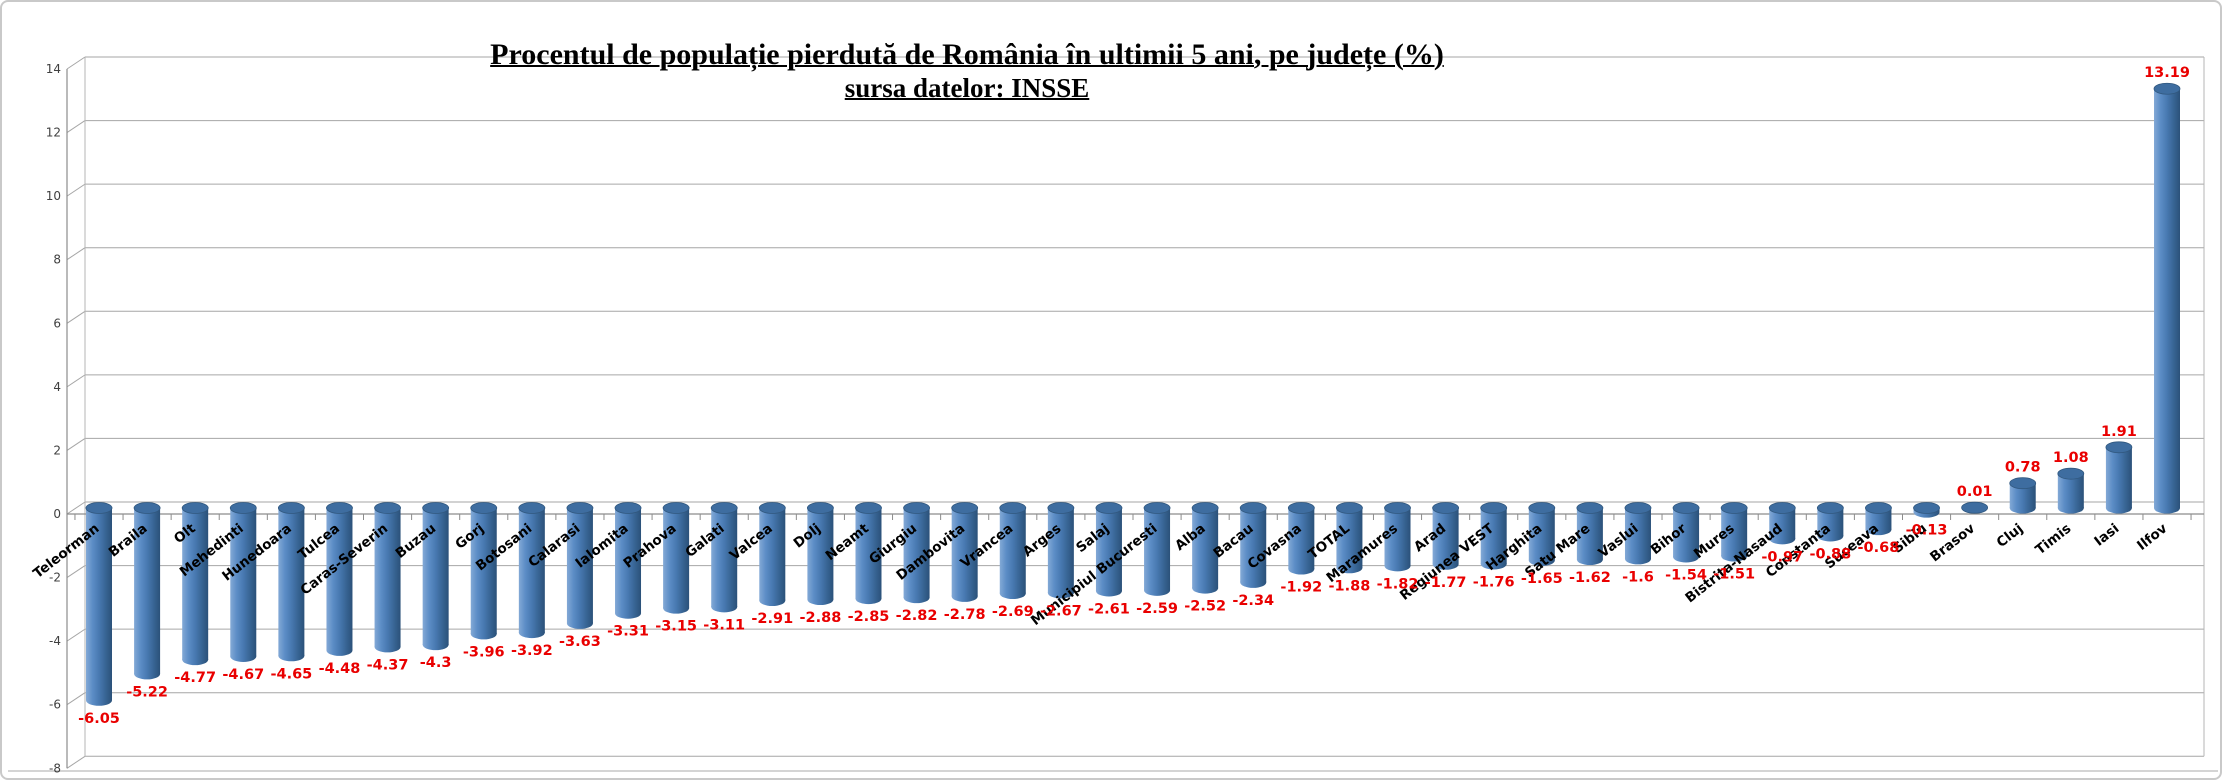 Image resolution: width=2222 pixels, height=780 pixels. Describe the element at coordinates (724, 625) in the screenshot. I see `value-label: -3.11` at that location.